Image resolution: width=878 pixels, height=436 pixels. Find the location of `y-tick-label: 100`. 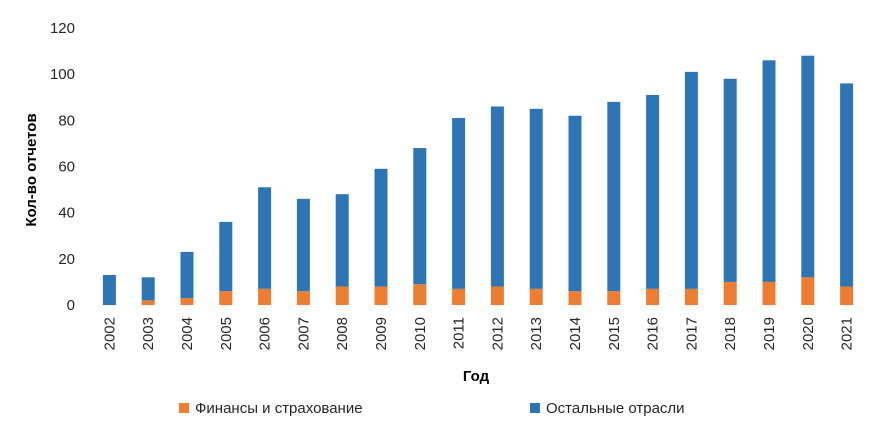

y-tick-label: 100 is located at coordinates (62, 74).